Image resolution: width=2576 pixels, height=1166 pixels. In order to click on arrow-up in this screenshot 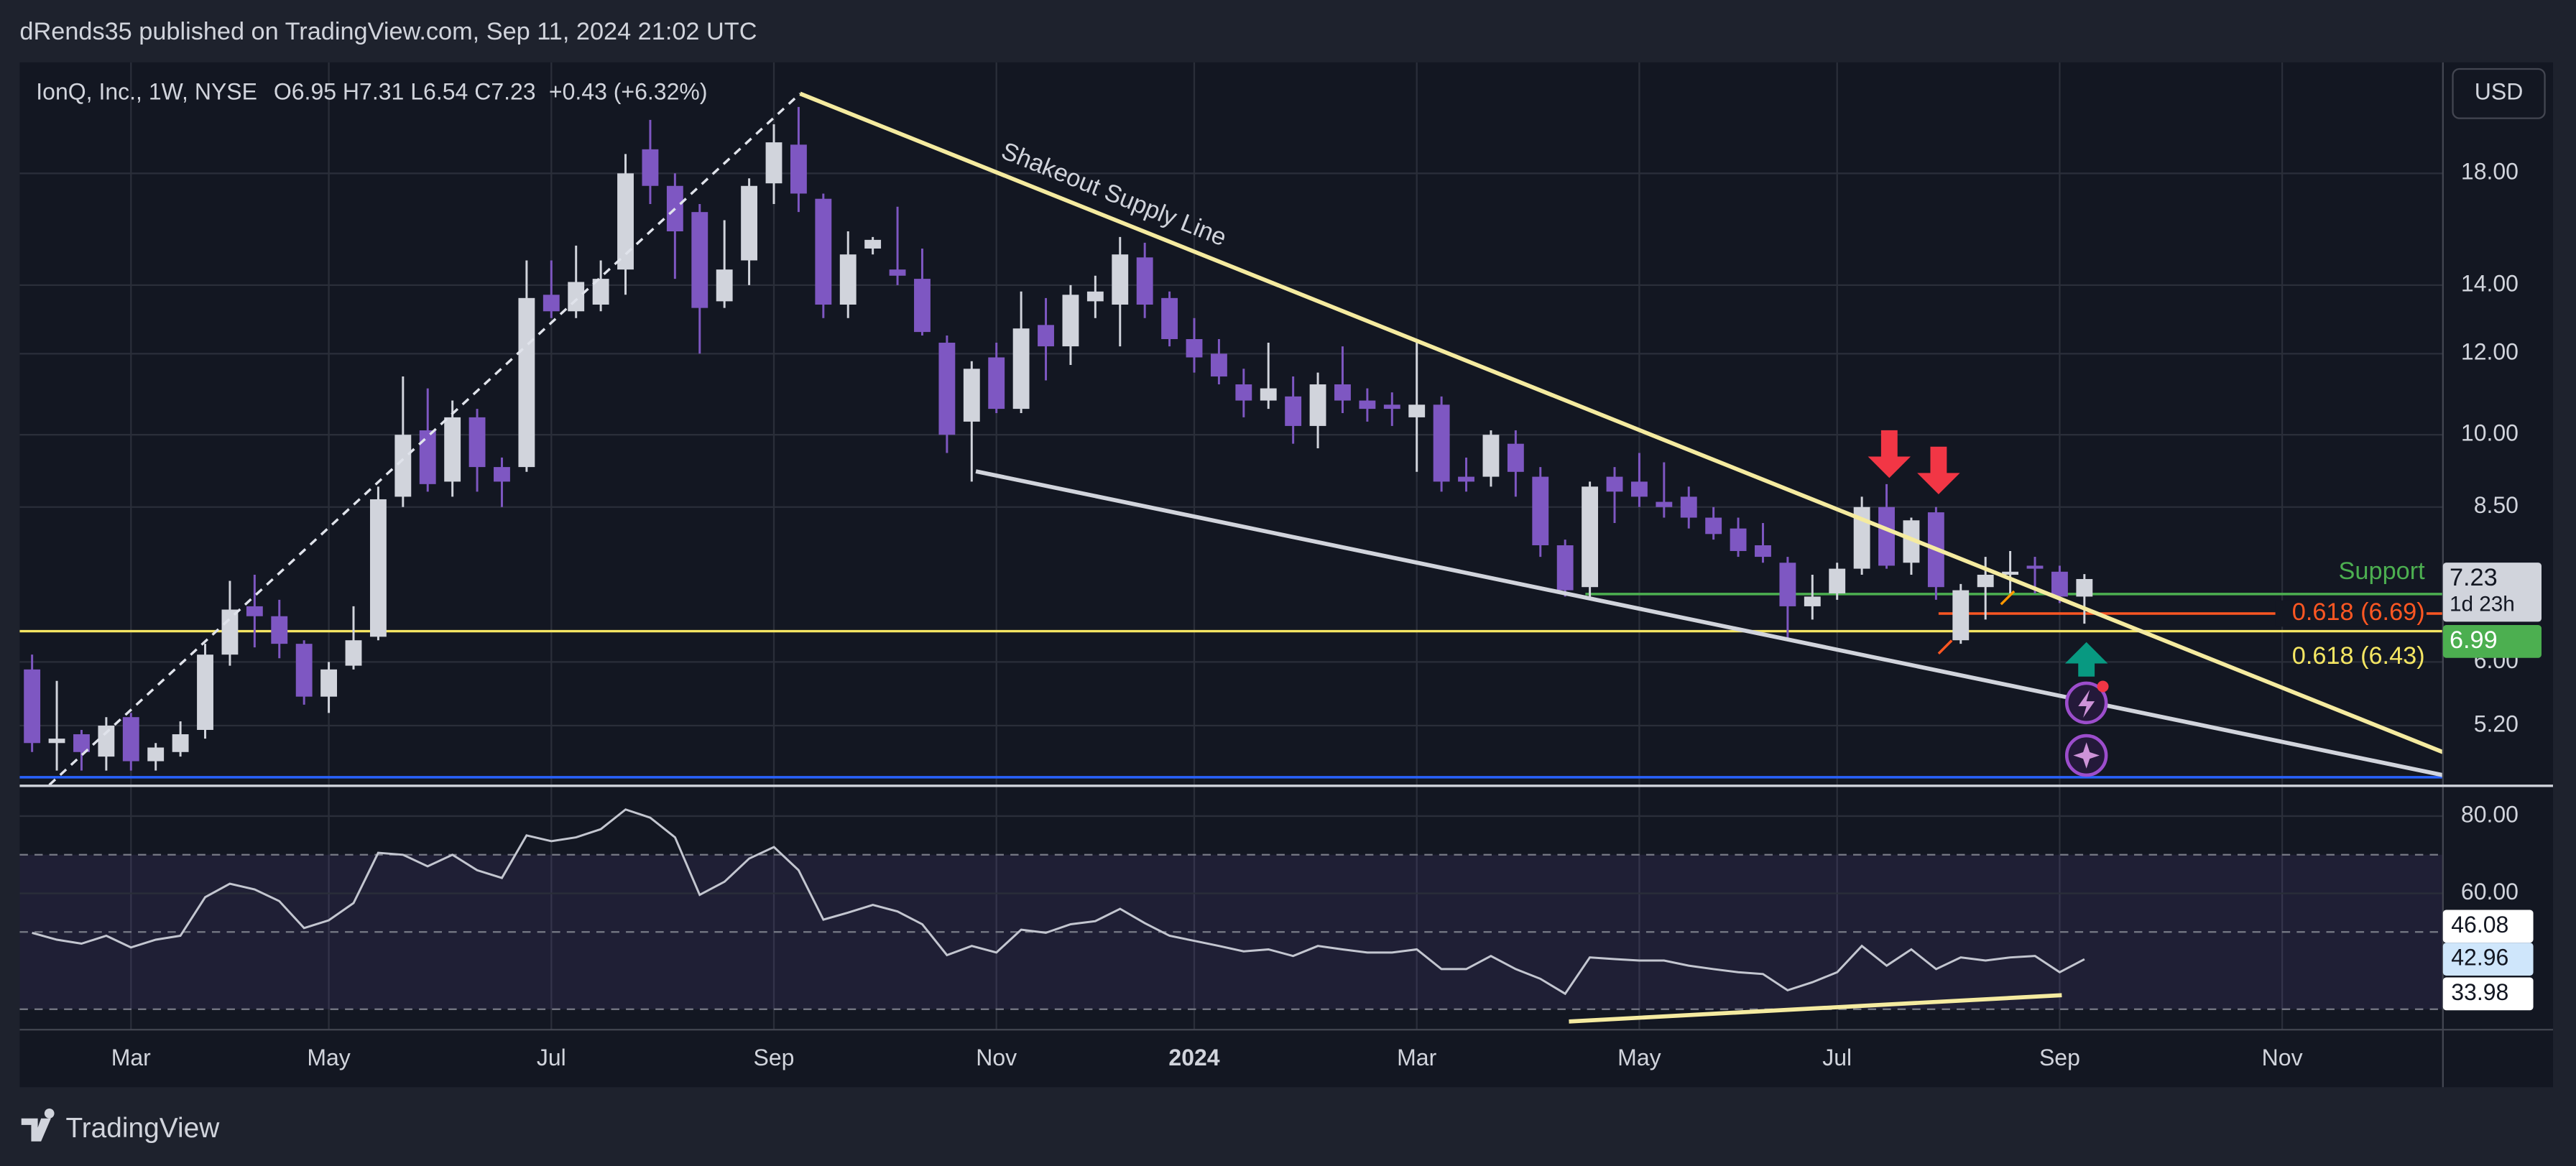, I will do `click(2086, 659)`.